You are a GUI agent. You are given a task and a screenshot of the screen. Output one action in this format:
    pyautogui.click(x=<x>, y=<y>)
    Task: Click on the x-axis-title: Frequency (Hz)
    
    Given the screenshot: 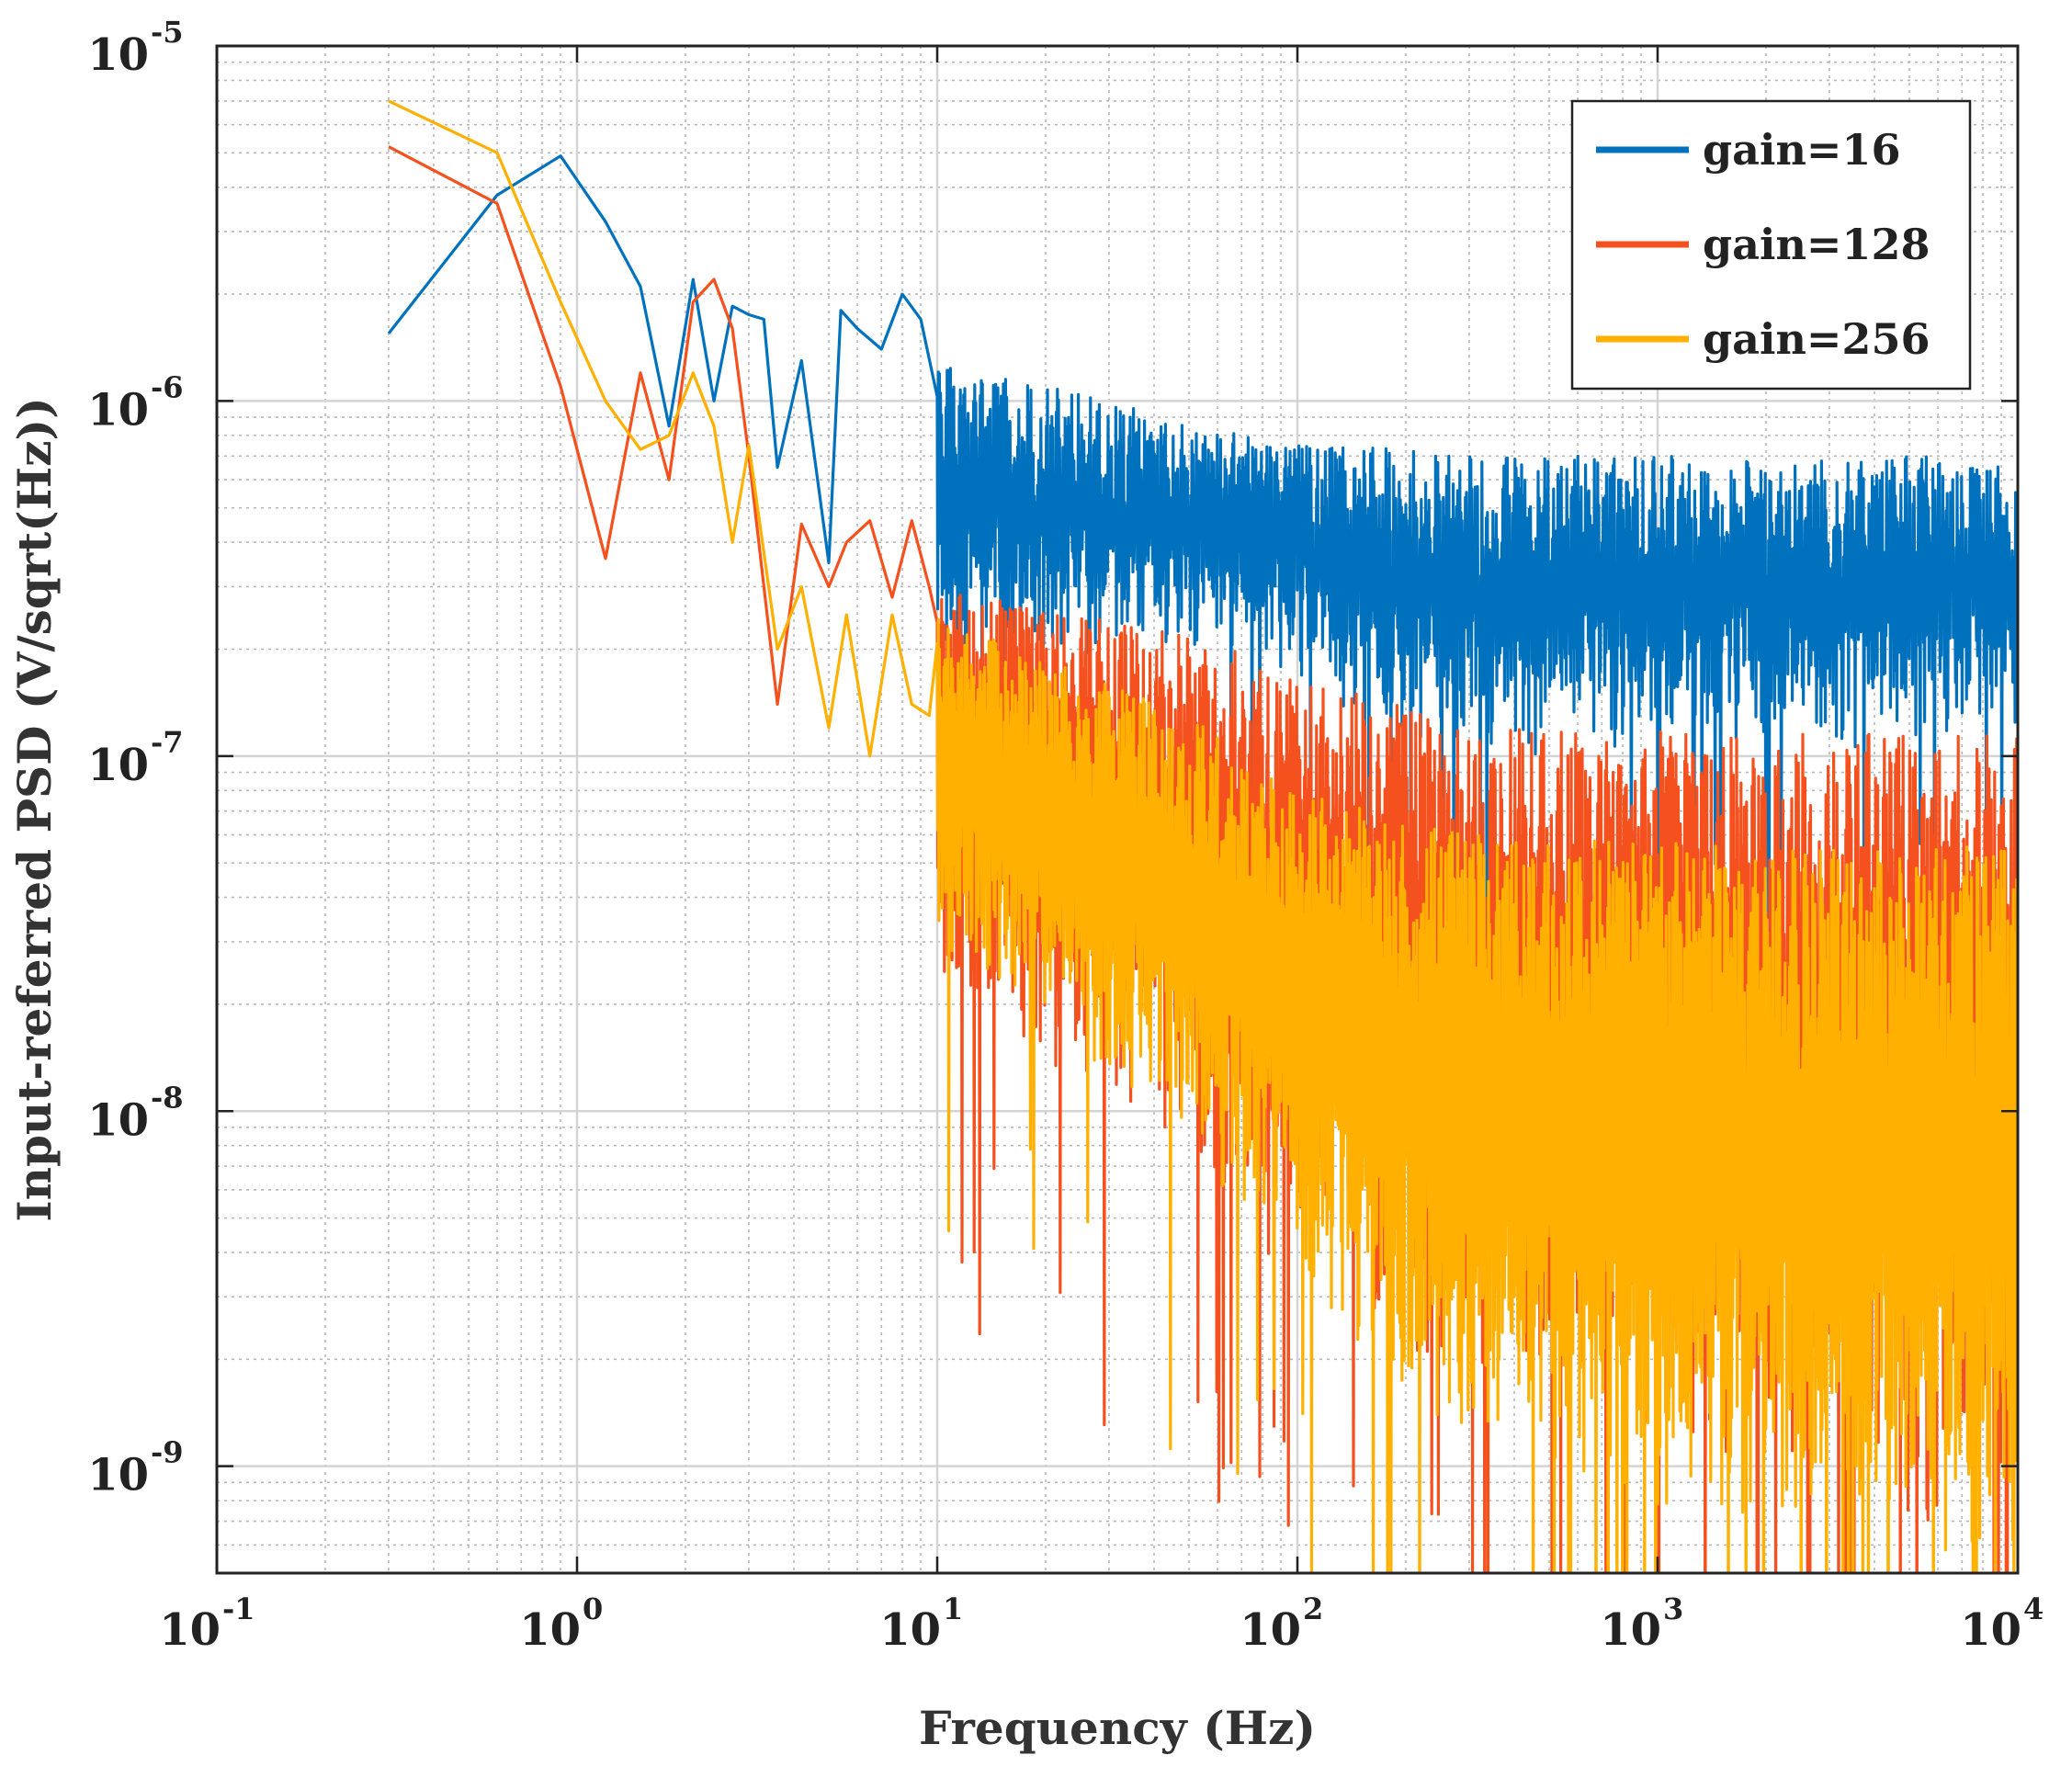 What is the action you would take?
    pyautogui.click(x=1117, y=1728)
    